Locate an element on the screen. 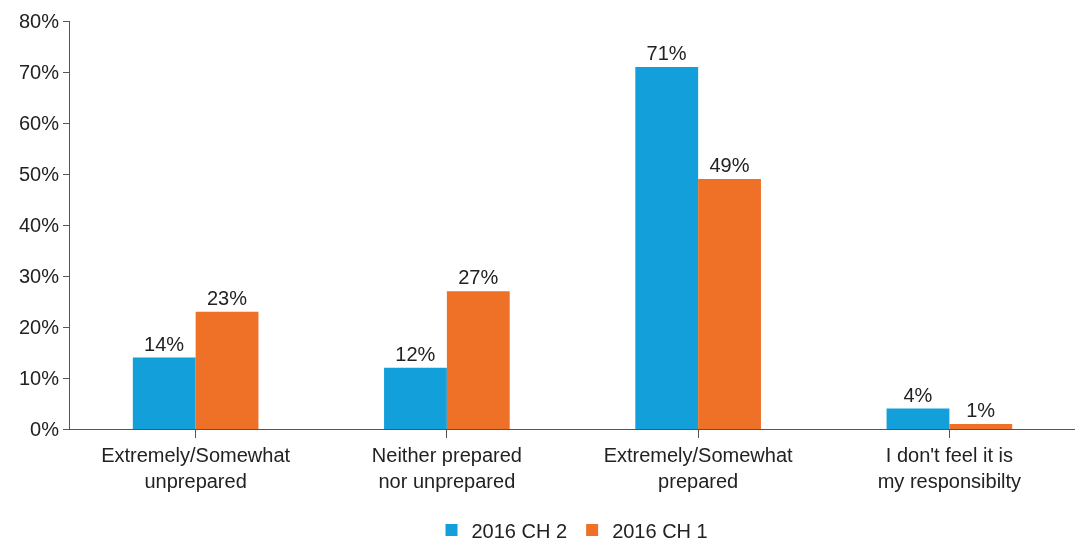  y-tick-label: 30% is located at coordinates (39, 276).